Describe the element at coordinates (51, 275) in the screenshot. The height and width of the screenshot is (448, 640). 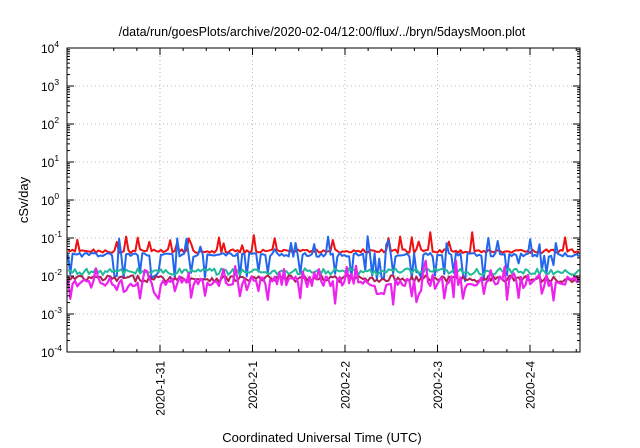
I see `y-tick-label: 10⁻²` at that location.